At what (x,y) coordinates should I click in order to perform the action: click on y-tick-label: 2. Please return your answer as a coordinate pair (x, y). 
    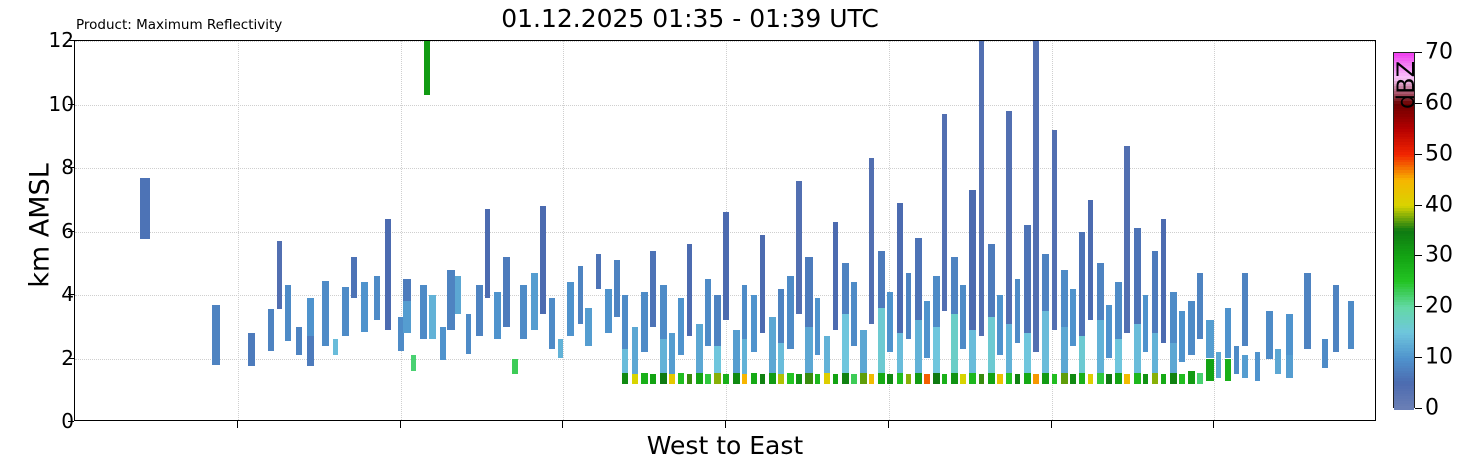
    Looking at the image, I should click on (67, 357).